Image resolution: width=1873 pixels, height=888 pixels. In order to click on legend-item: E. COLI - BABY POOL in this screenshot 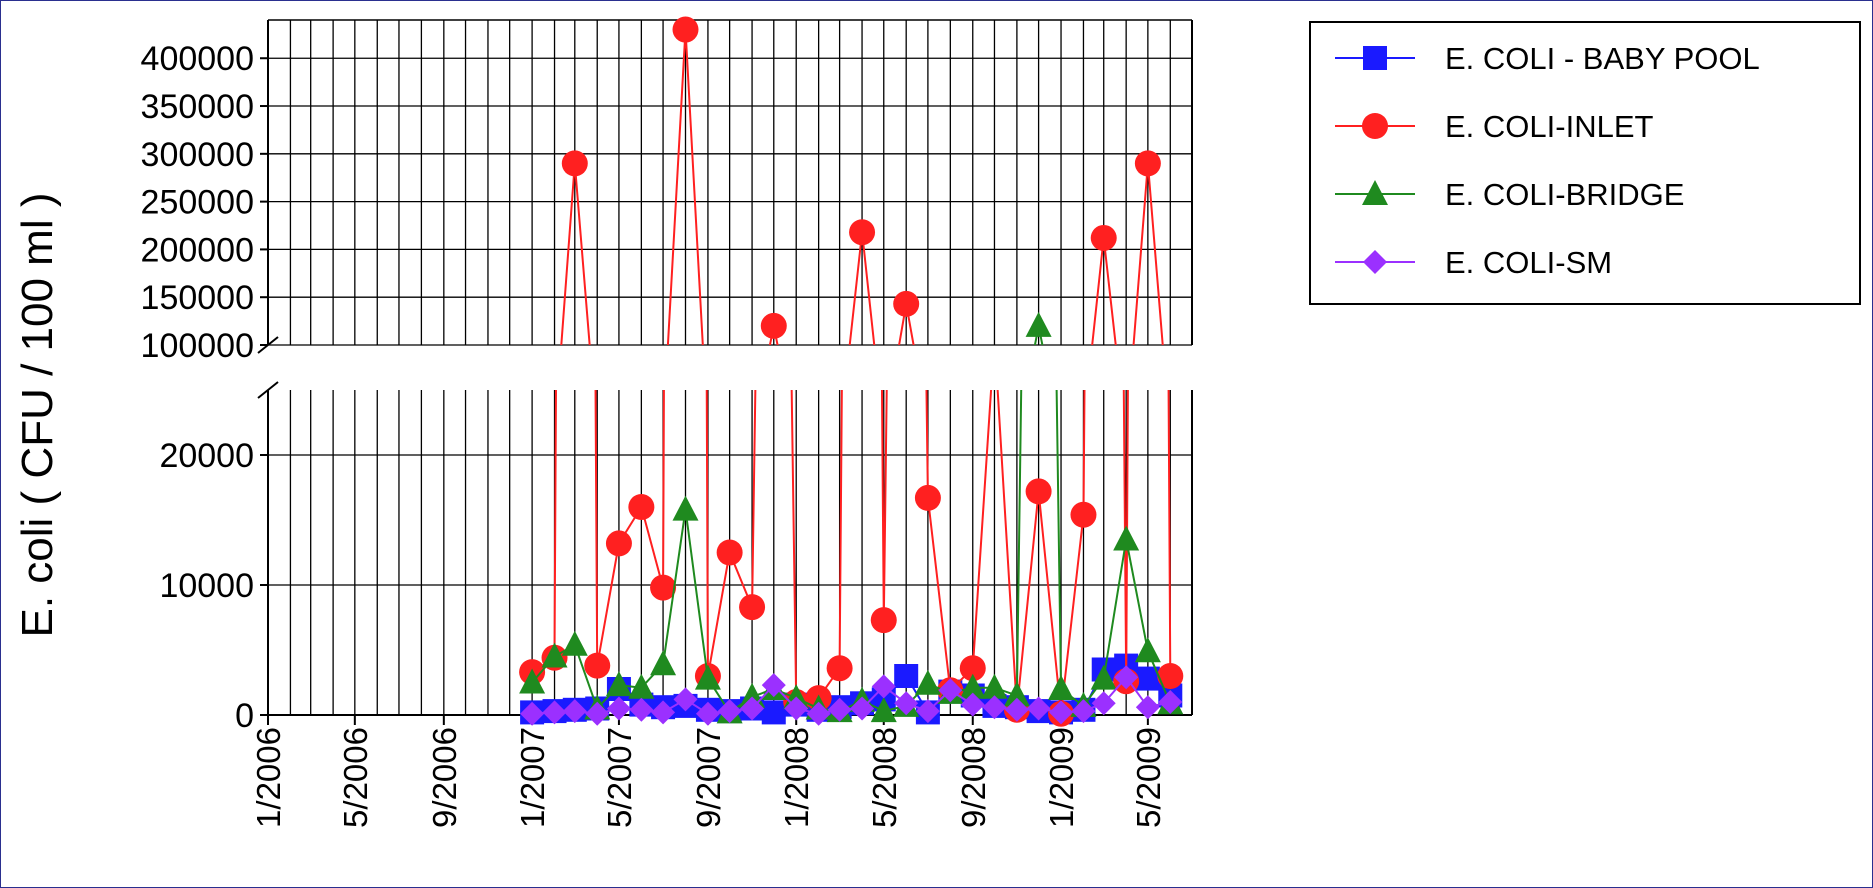, I will do `click(1547, 58)`.